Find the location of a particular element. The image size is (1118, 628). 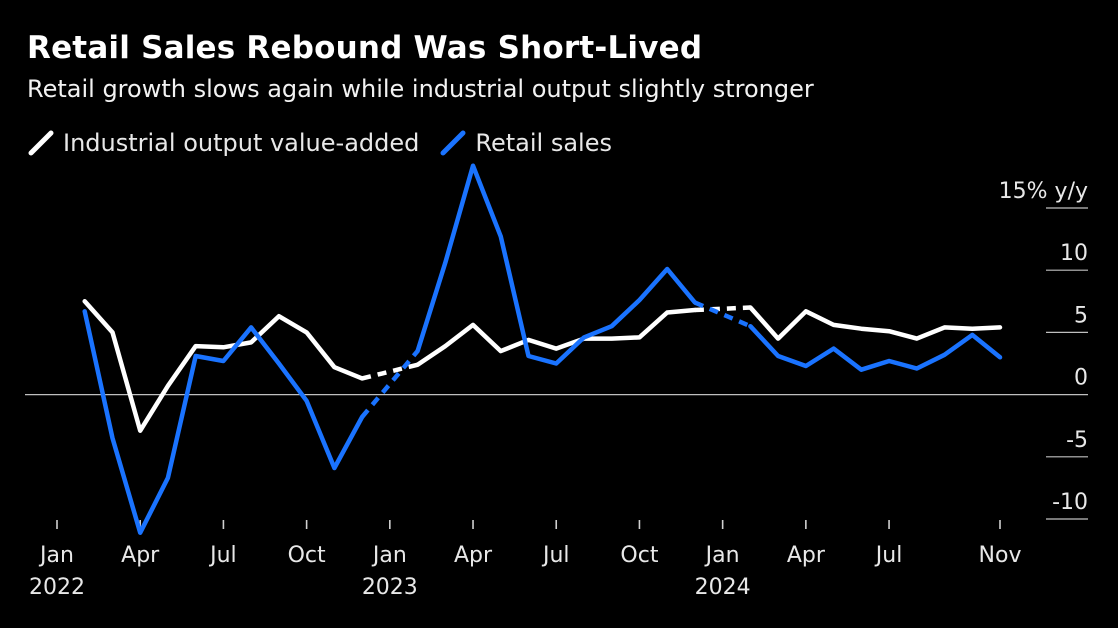

y-tick-label-5: -10 is located at coordinates (1070, 502).